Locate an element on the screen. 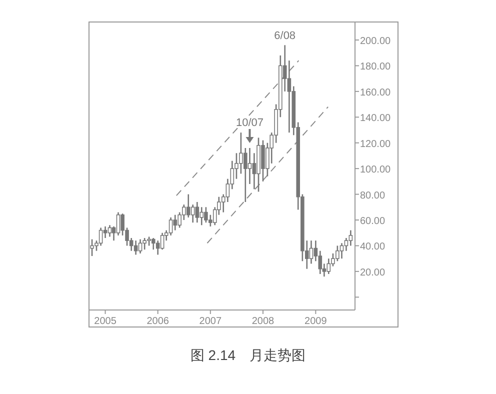 This screenshot has width=496, height=394. x-tick-label: 2009 is located at coordinates (316, 321).